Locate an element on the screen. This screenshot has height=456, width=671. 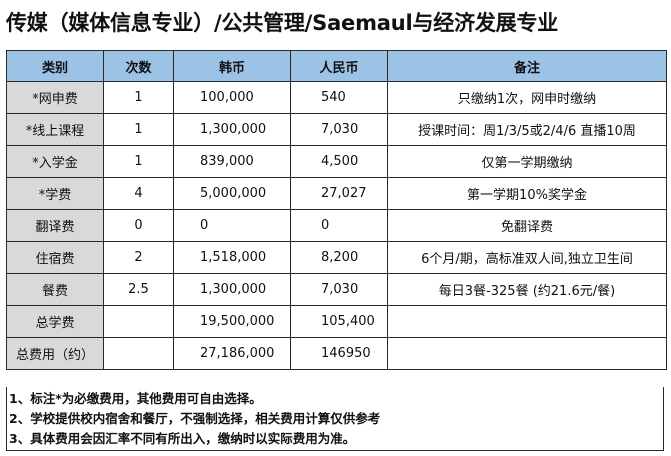
header-note: 备注 is located at coordinates (527, 66).